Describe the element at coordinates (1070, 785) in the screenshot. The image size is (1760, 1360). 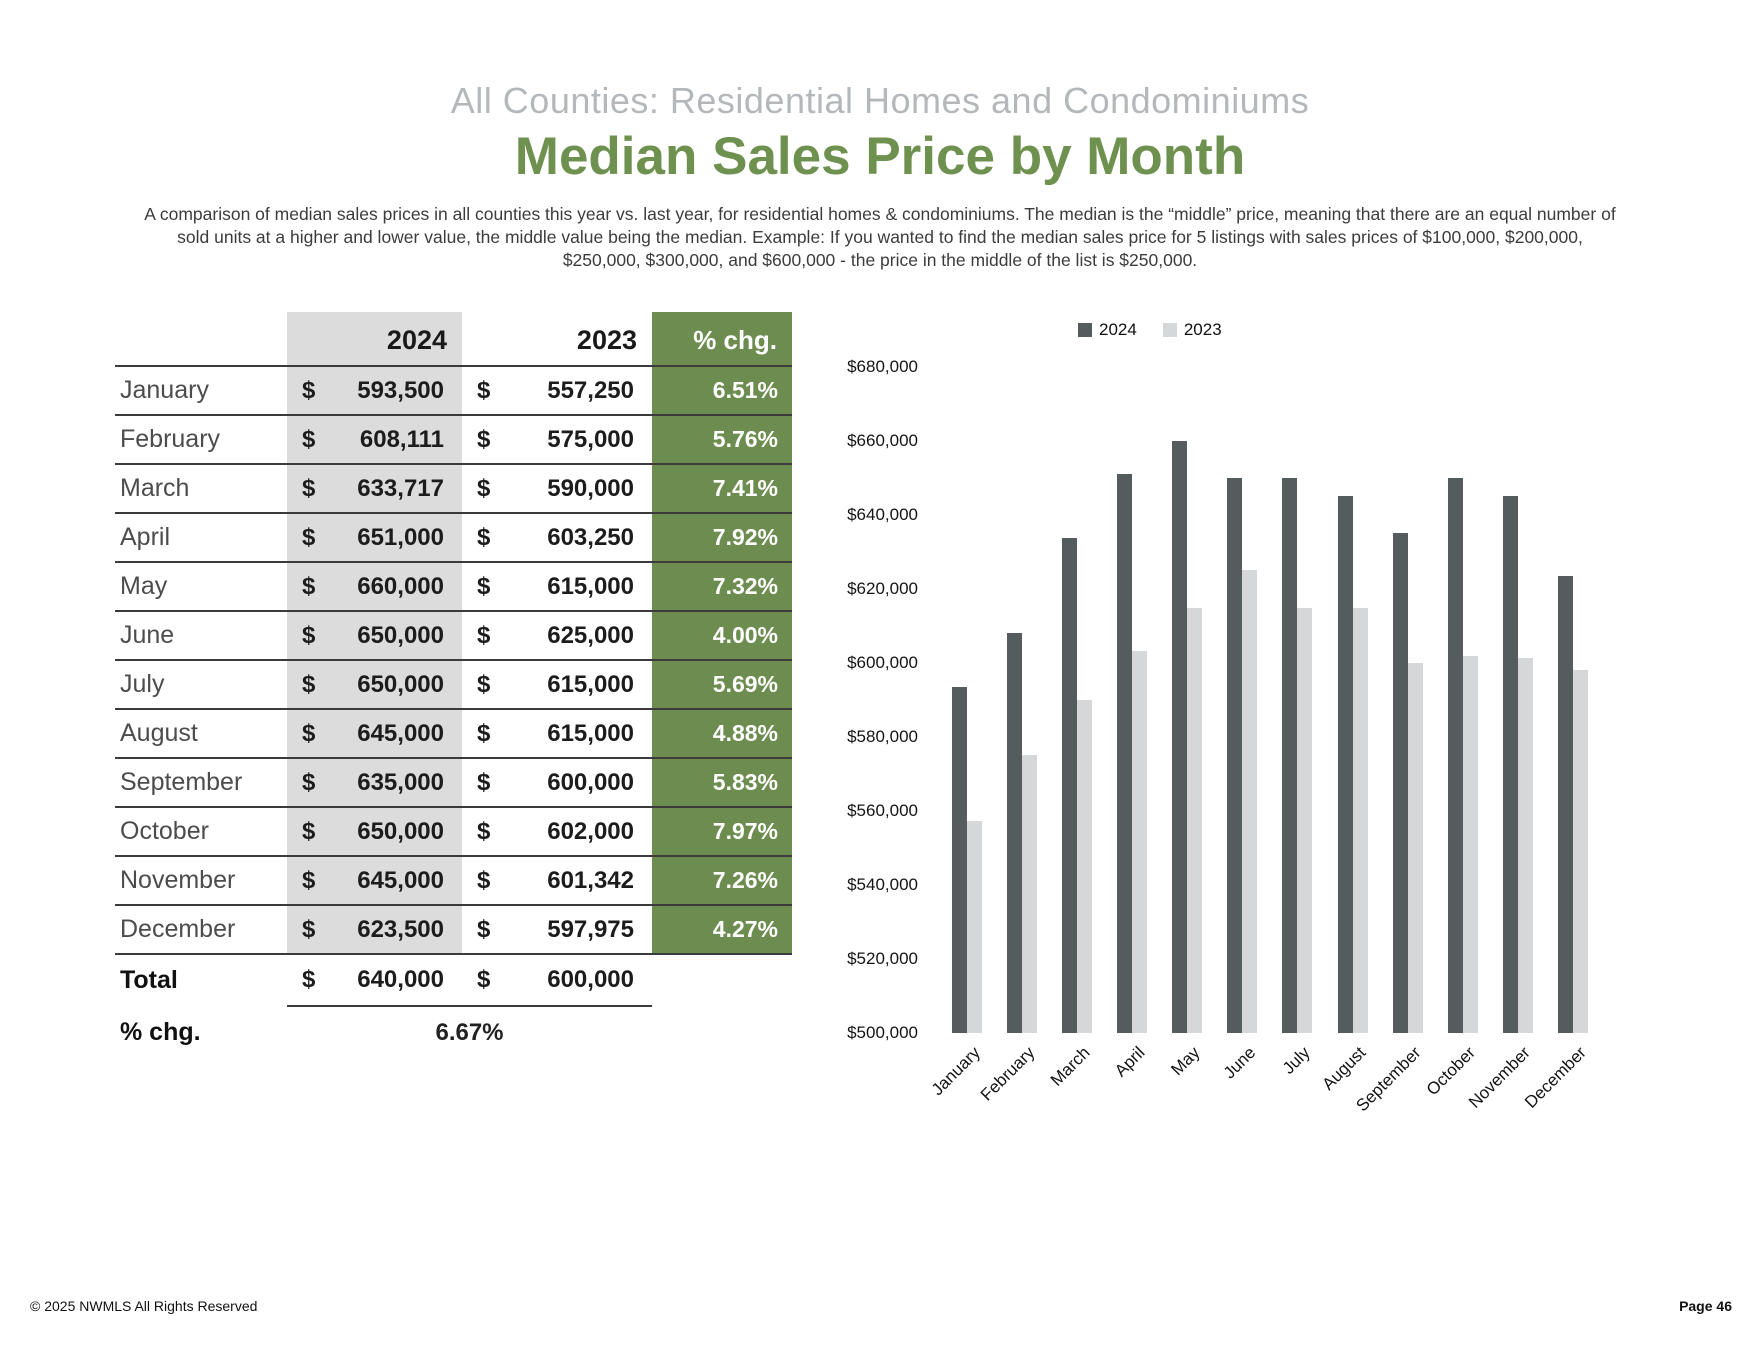
I see `bar-2024-march` at that location.